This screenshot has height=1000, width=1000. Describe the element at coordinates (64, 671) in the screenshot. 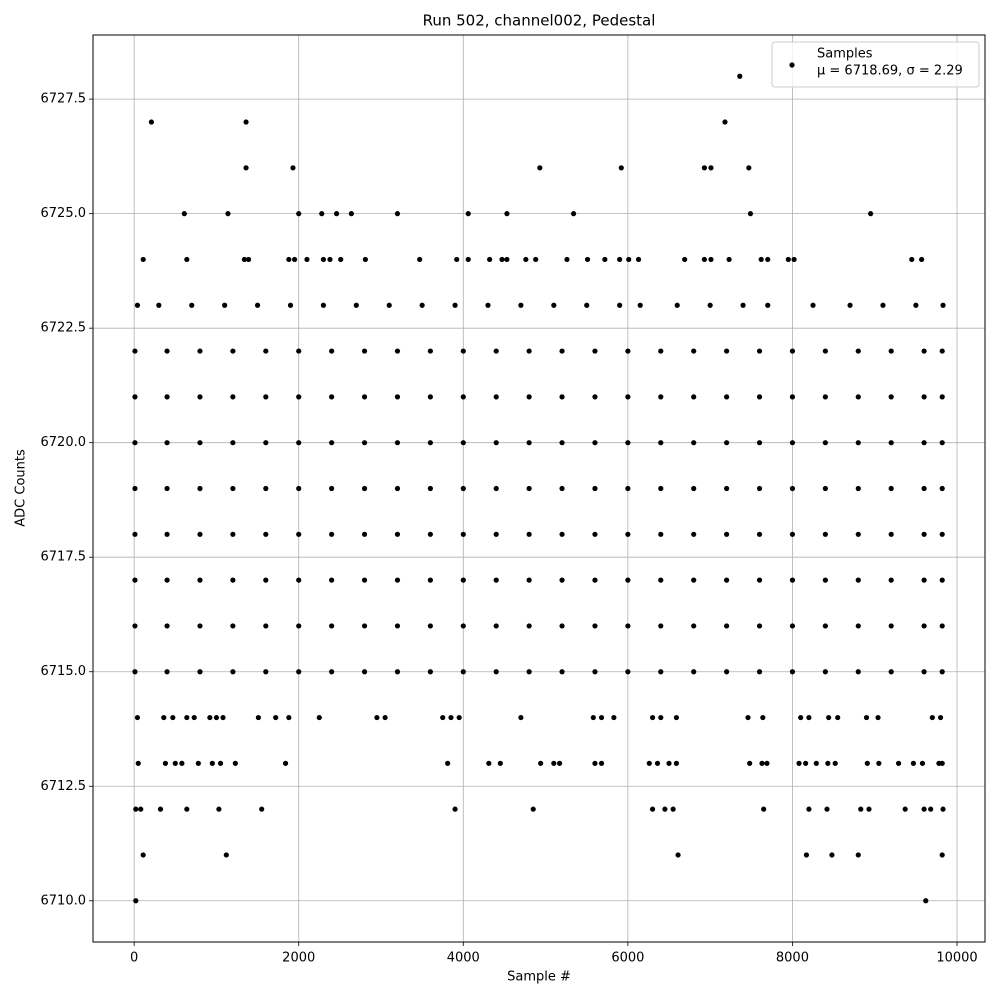

I see `y-tick-label: 6715.0` at that location.